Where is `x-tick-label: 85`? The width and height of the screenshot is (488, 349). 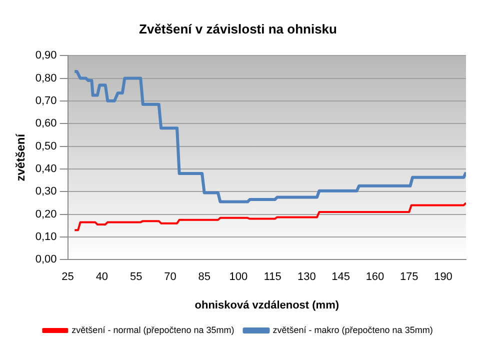
x-tick-label: 85 is located at coordinates (204, 277).